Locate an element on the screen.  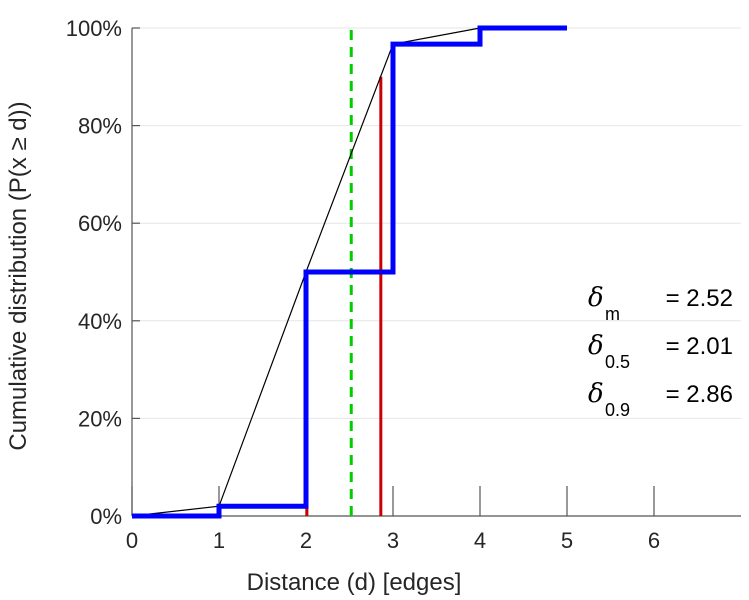
y-tick-label: 60% is located at coordinates (100, 223).